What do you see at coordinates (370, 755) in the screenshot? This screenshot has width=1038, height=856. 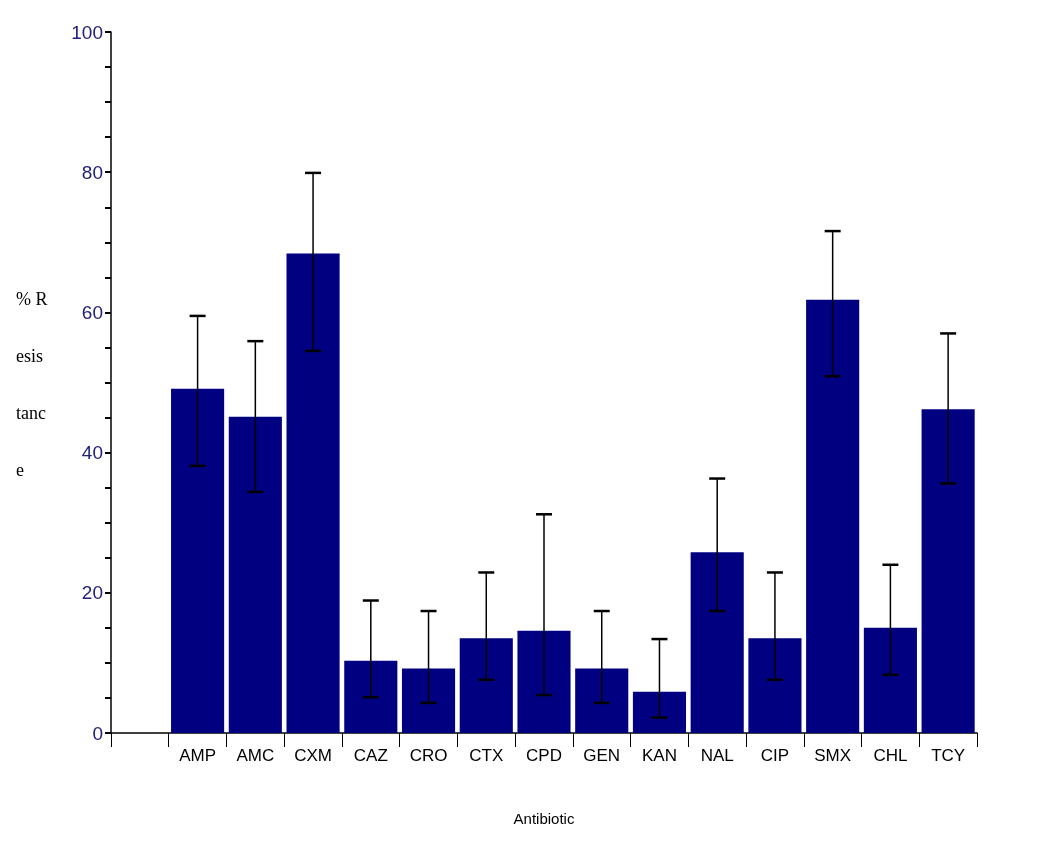 I see `x-tick-label: CAZ` at bounding box center [370, 755].